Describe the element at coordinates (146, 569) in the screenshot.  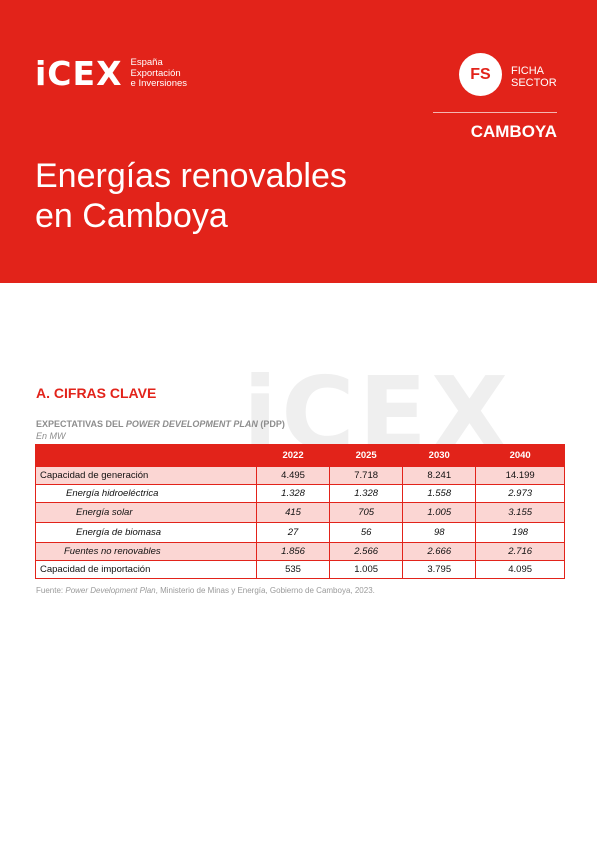
I see `row-label: Capacidad de importación` at that location.